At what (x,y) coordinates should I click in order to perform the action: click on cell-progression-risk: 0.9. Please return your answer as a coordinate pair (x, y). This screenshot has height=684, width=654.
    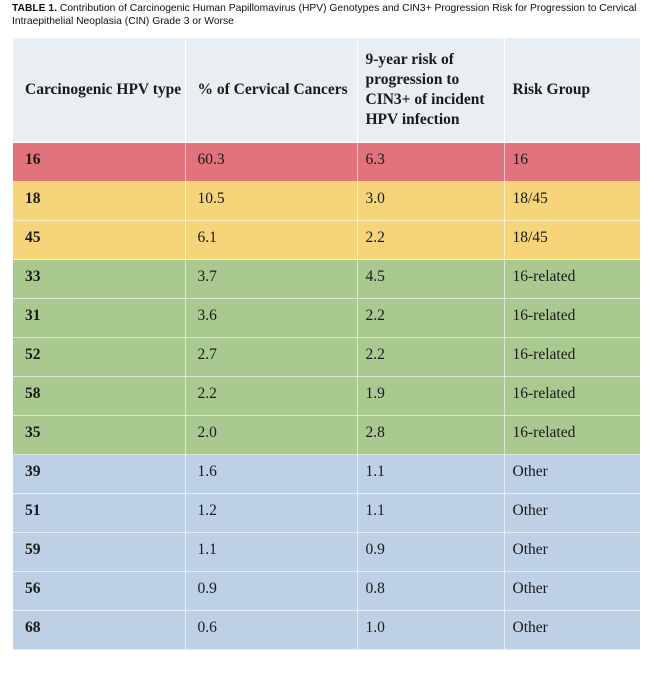
    Looking at the image, I should click on (431, 552).